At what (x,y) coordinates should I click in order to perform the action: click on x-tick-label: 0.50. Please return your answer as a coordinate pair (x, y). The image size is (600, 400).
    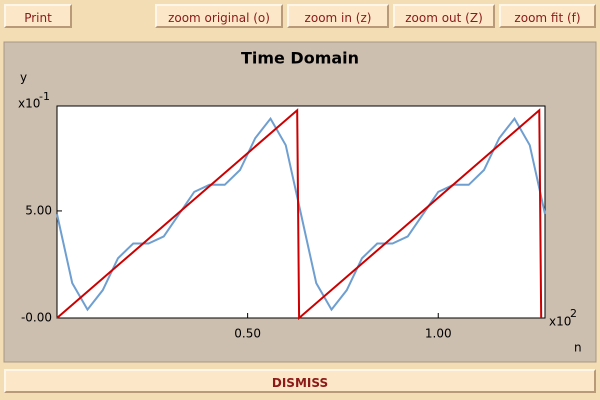
    Looking at the image, I should click on (247, 334).